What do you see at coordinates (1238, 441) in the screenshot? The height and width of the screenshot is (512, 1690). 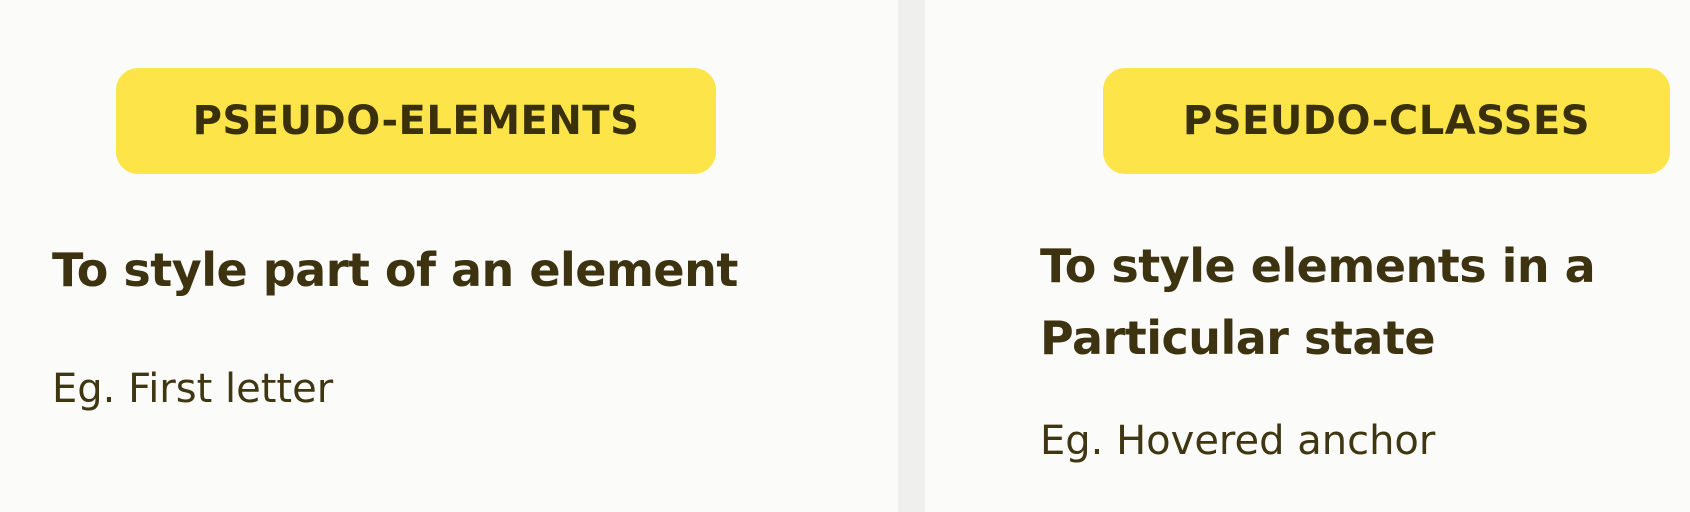 I see `pseudo-classes-example: Eg. Hovered anchor` at bounding box center [1238, 441].